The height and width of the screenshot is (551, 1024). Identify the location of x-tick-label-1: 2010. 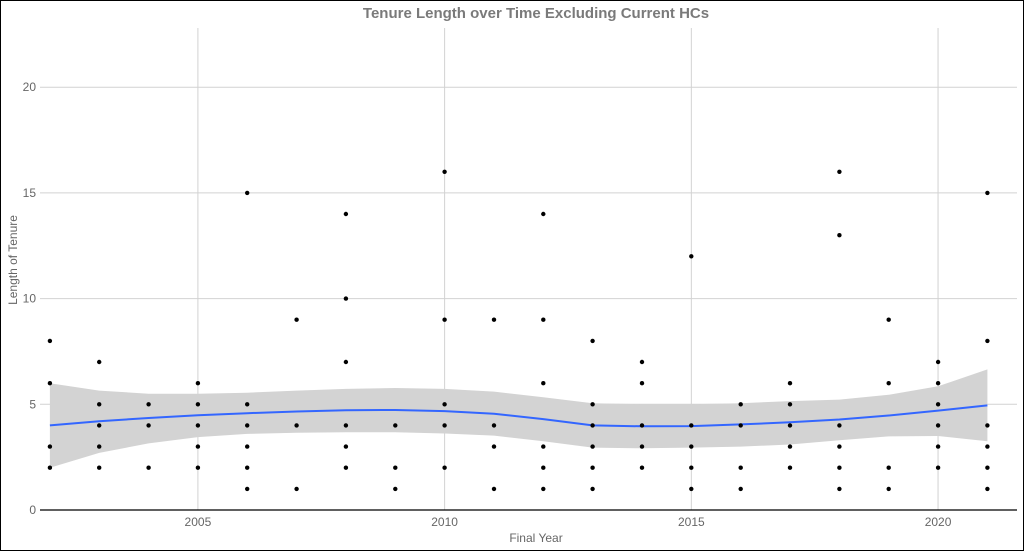
(444, 522).